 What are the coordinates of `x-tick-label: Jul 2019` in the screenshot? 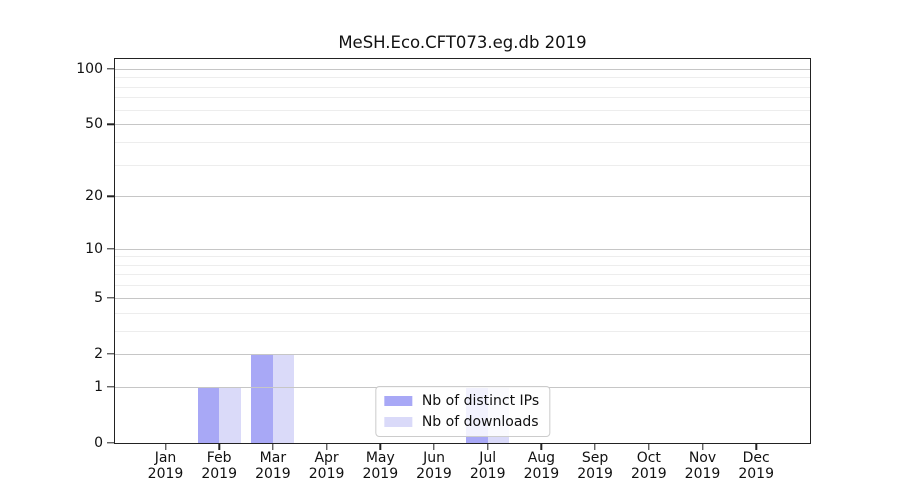 It's located at (488, 466).